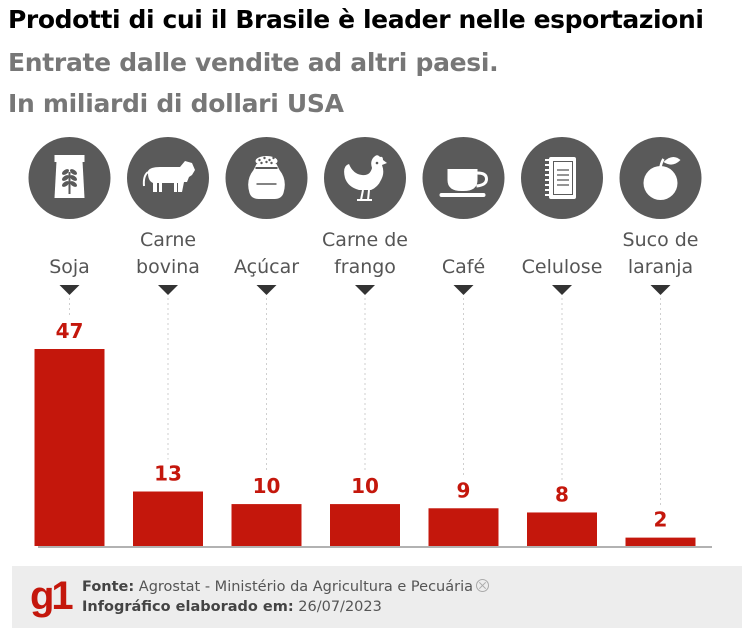  Describe the element at coordinates (266, 525) in the screenshot. I see `bar-acucar` at that location.